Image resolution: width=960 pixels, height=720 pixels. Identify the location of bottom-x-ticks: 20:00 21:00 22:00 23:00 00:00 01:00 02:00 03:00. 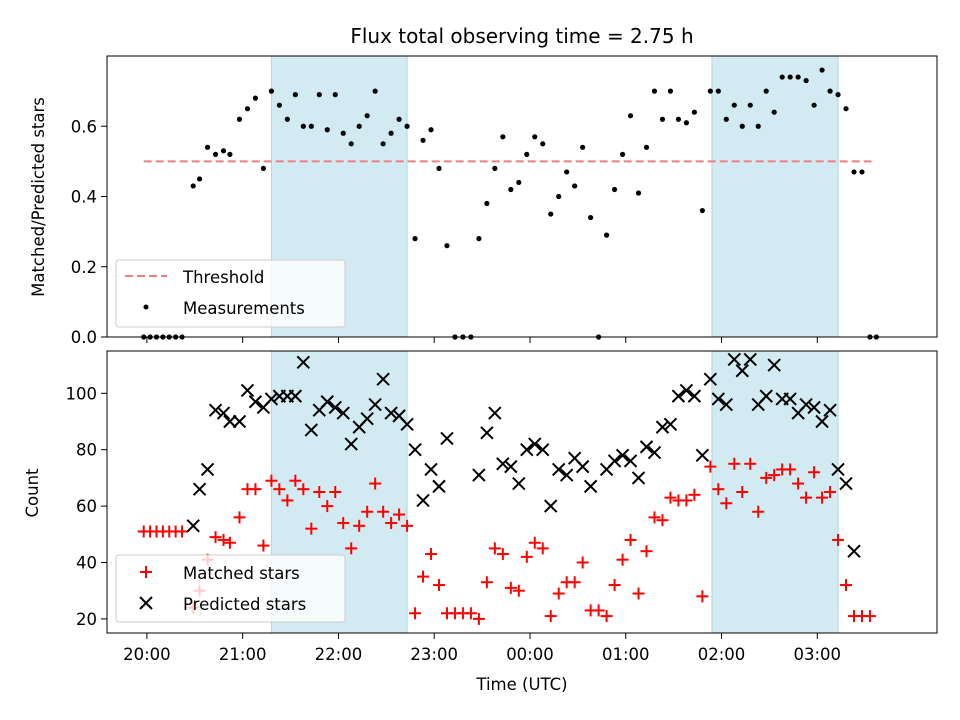
(482, 648).